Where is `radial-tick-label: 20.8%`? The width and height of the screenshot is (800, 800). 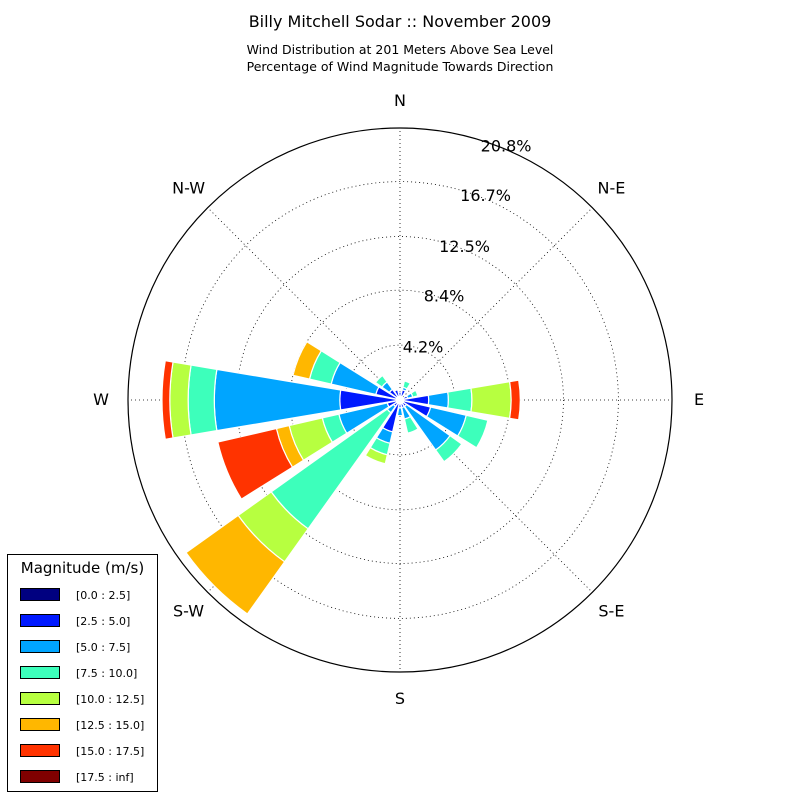 radial-tick-label: 20.8% is located at coordinates (506, 146).